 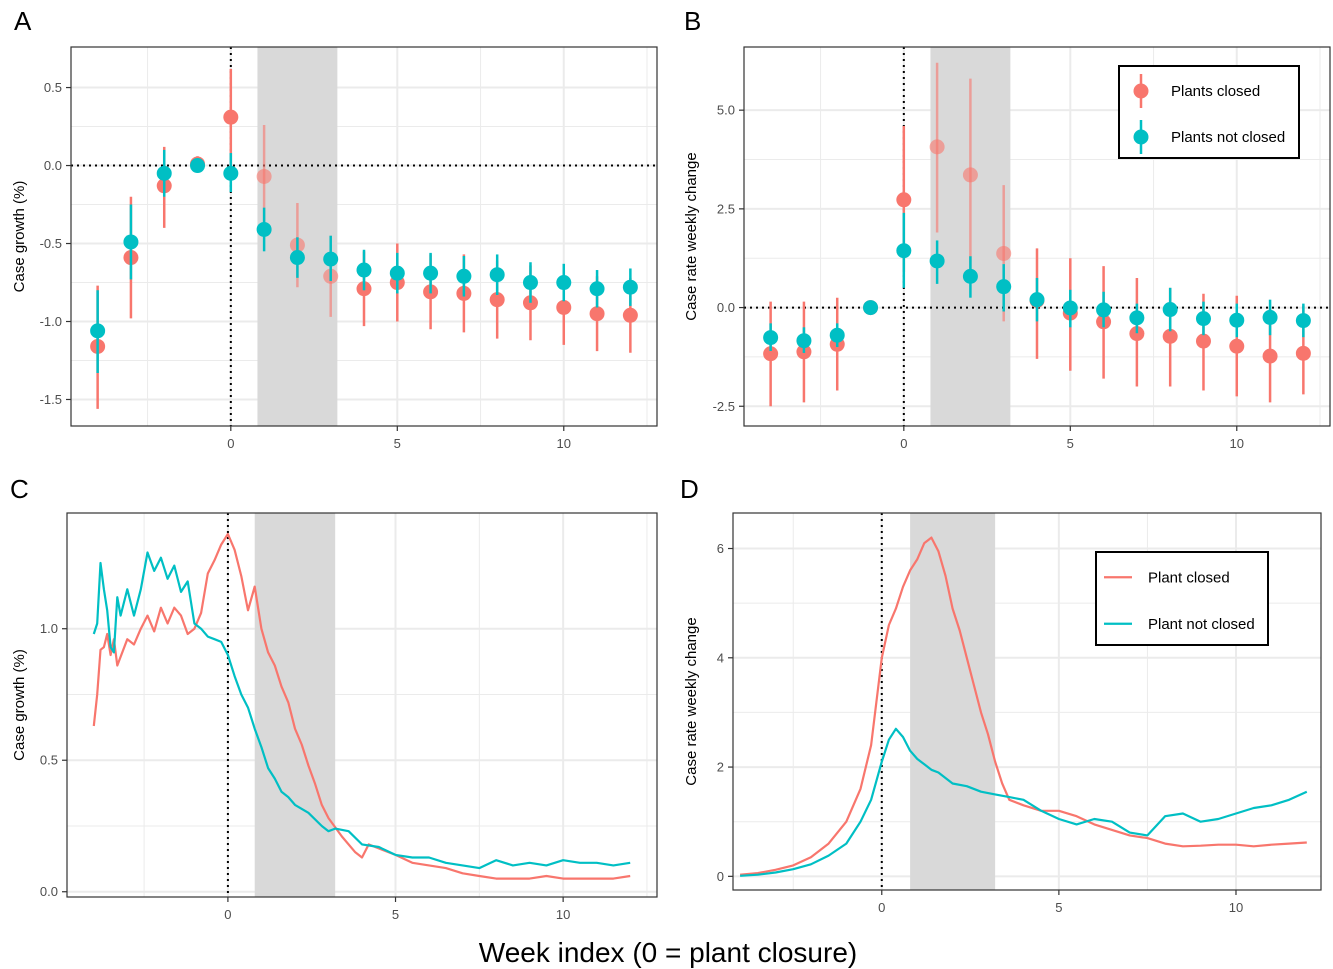 What do you see at coordinates (1201, 624) in the screenshot?
I see `legend-label-not_closed: Plant not closed` at bounding box center [1201, 624].